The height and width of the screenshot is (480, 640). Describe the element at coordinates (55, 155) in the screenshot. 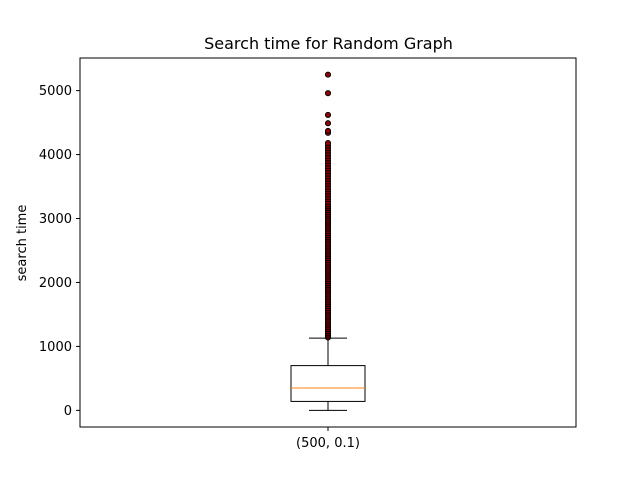

I see `y-tick-label: 4000` at that location.